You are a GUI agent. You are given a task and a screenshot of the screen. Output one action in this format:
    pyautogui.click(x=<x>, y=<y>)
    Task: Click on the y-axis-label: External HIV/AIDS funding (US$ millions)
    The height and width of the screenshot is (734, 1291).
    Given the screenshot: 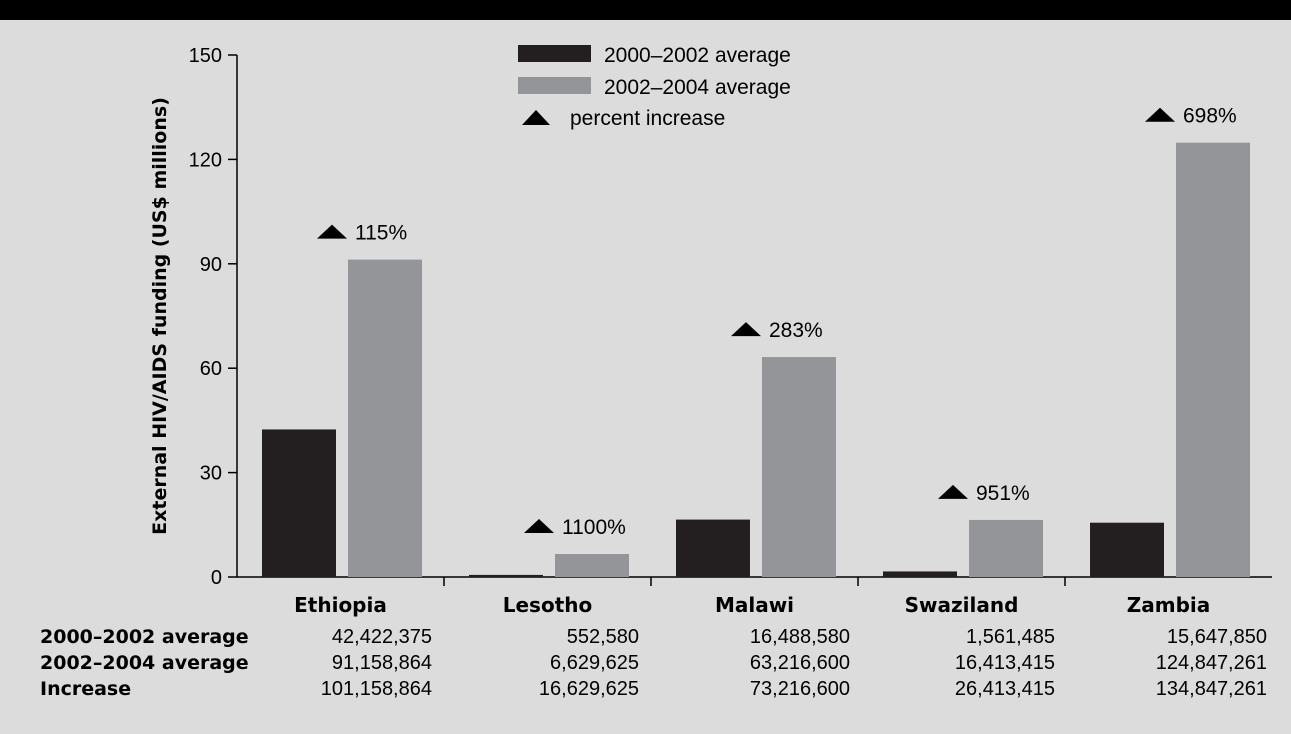 What is the action you would take?
    pyautogui.click(x=160, y=316)
    